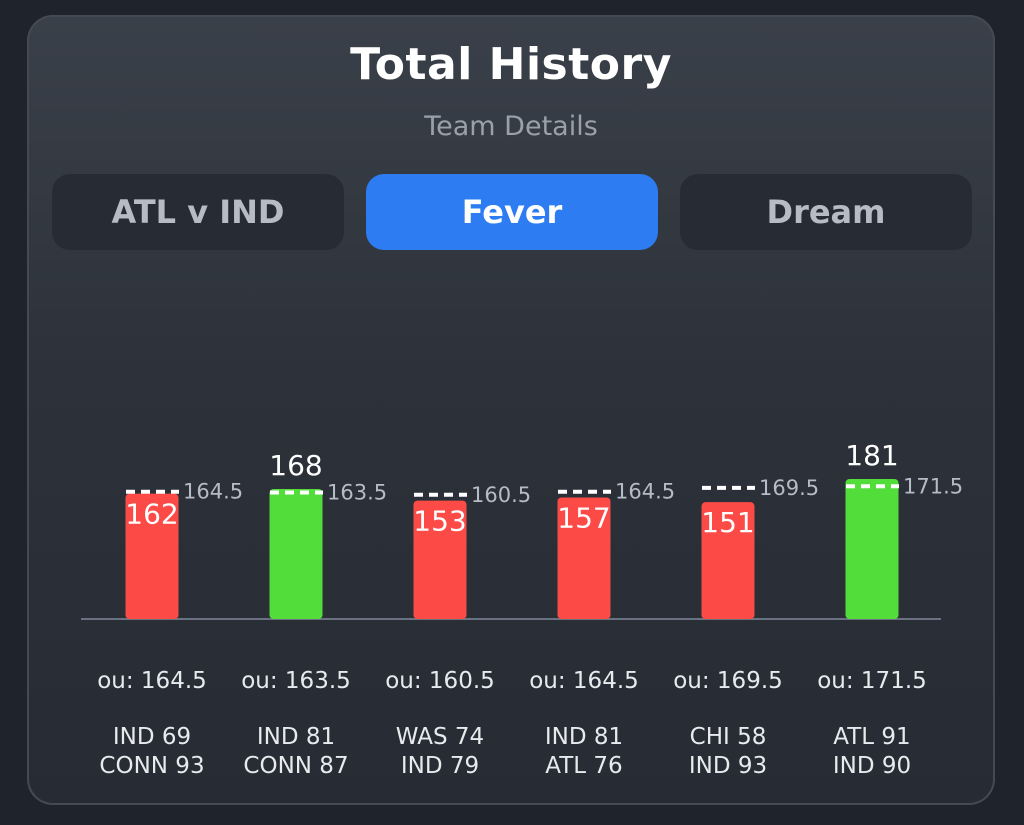  Describe the element at coordinates (728, 737) in the screenshot. I see `matchup-away-label-4: CHI 58` at that location.